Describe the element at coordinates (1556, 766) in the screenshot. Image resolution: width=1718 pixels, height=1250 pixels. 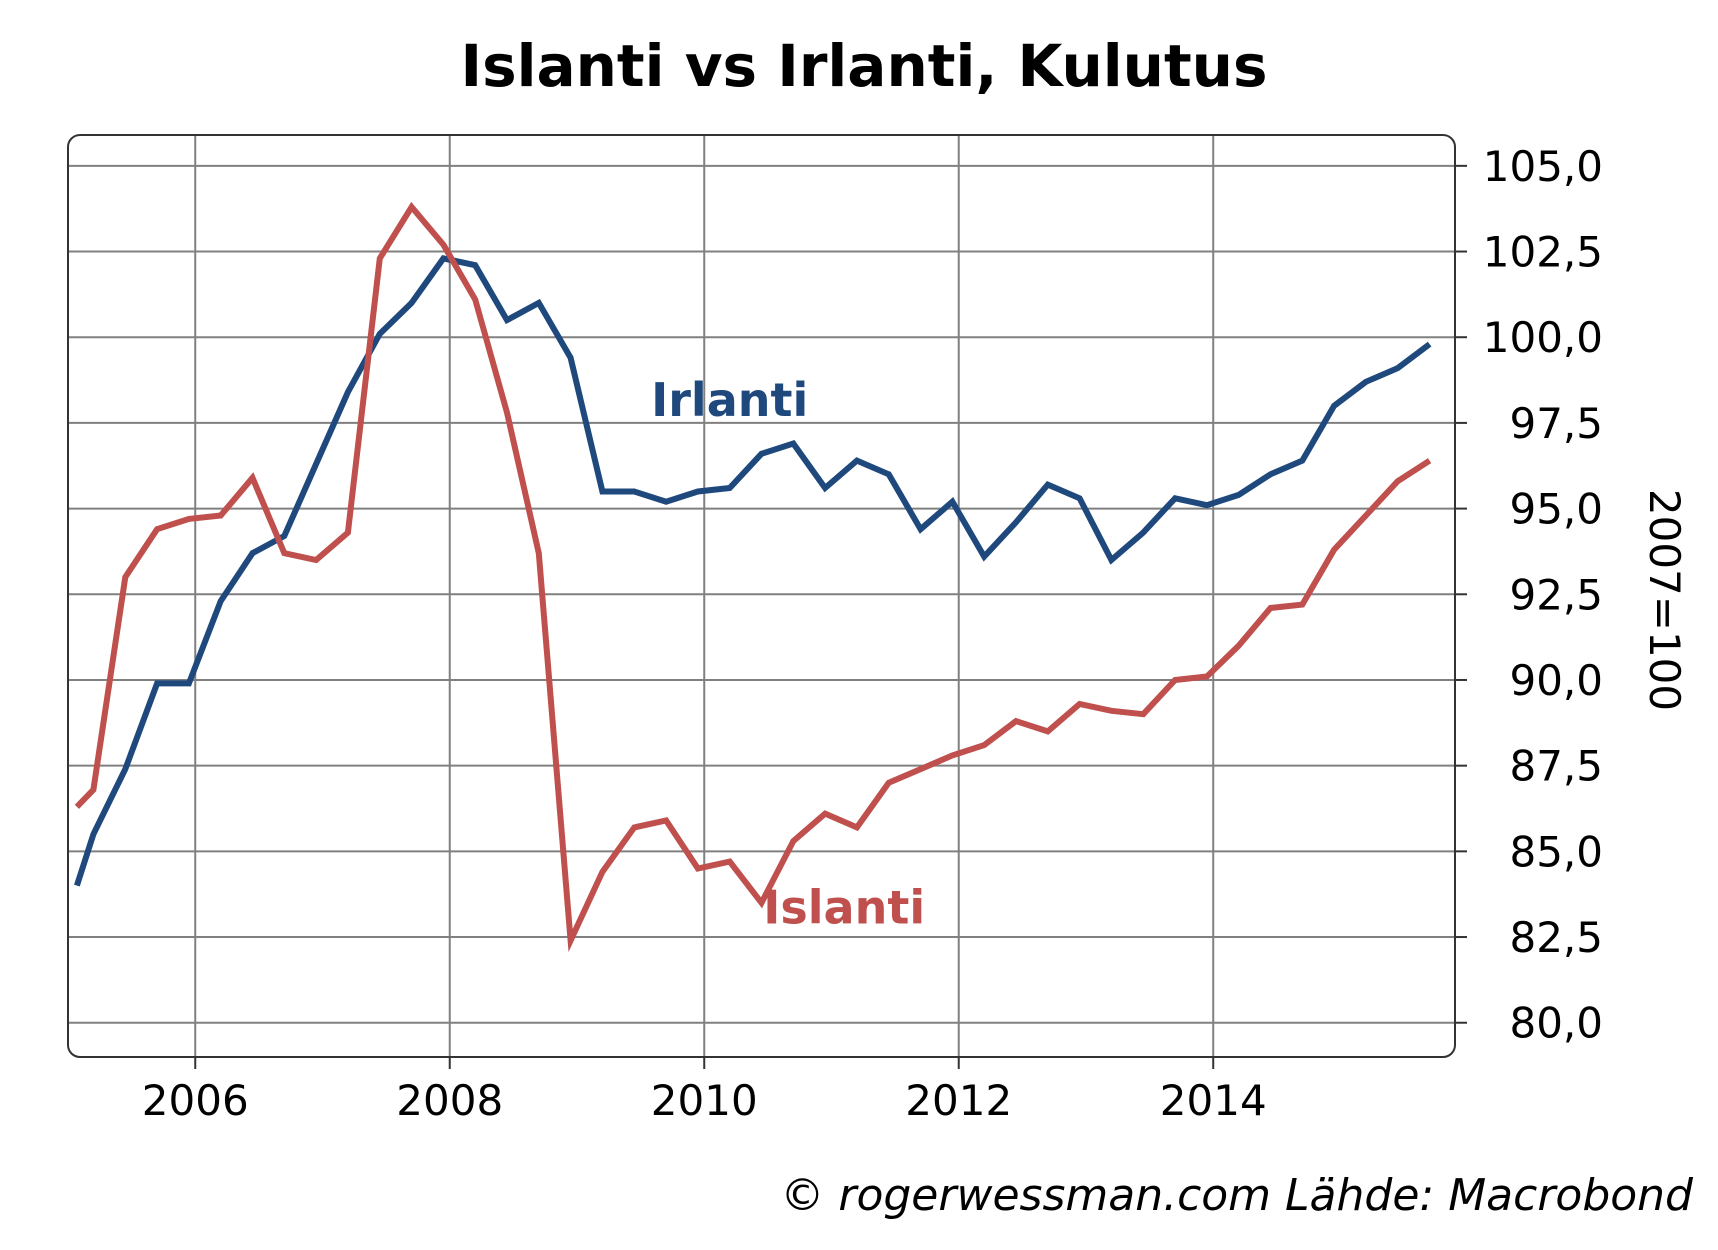
I see `y-tick-label: 87,5` at that location.